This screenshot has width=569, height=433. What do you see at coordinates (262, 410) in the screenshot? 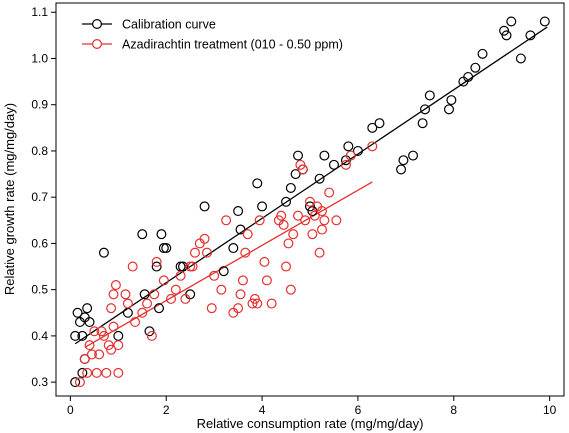
I see `x-tick-label: 4` at bounding box center [262, 410].